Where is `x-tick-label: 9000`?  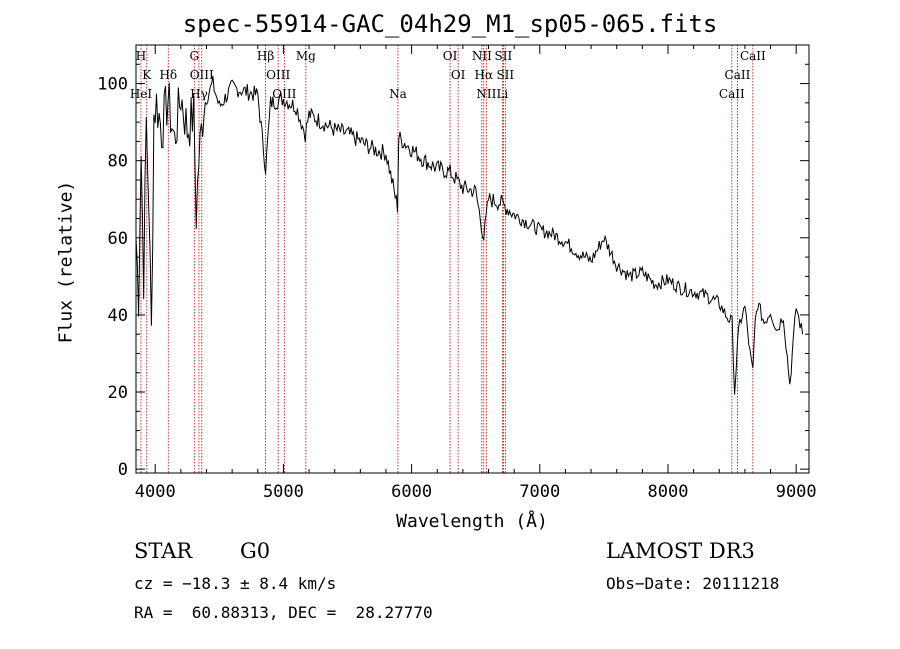 x-tick-label: 9000 is located at coordinates (796, 492).